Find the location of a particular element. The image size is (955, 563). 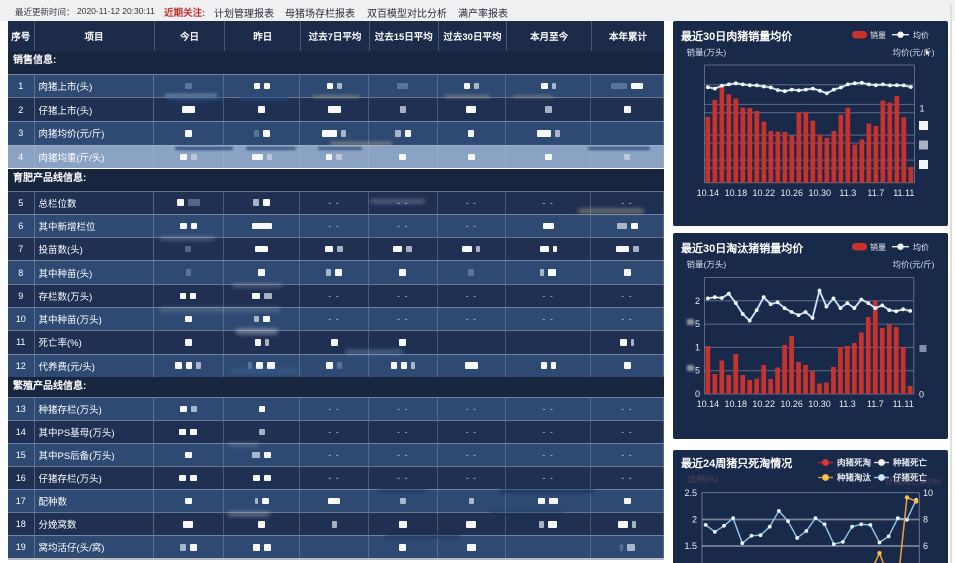

svg-text: 最近24周猪只死淘情况 is located at coordinates (736, 463).